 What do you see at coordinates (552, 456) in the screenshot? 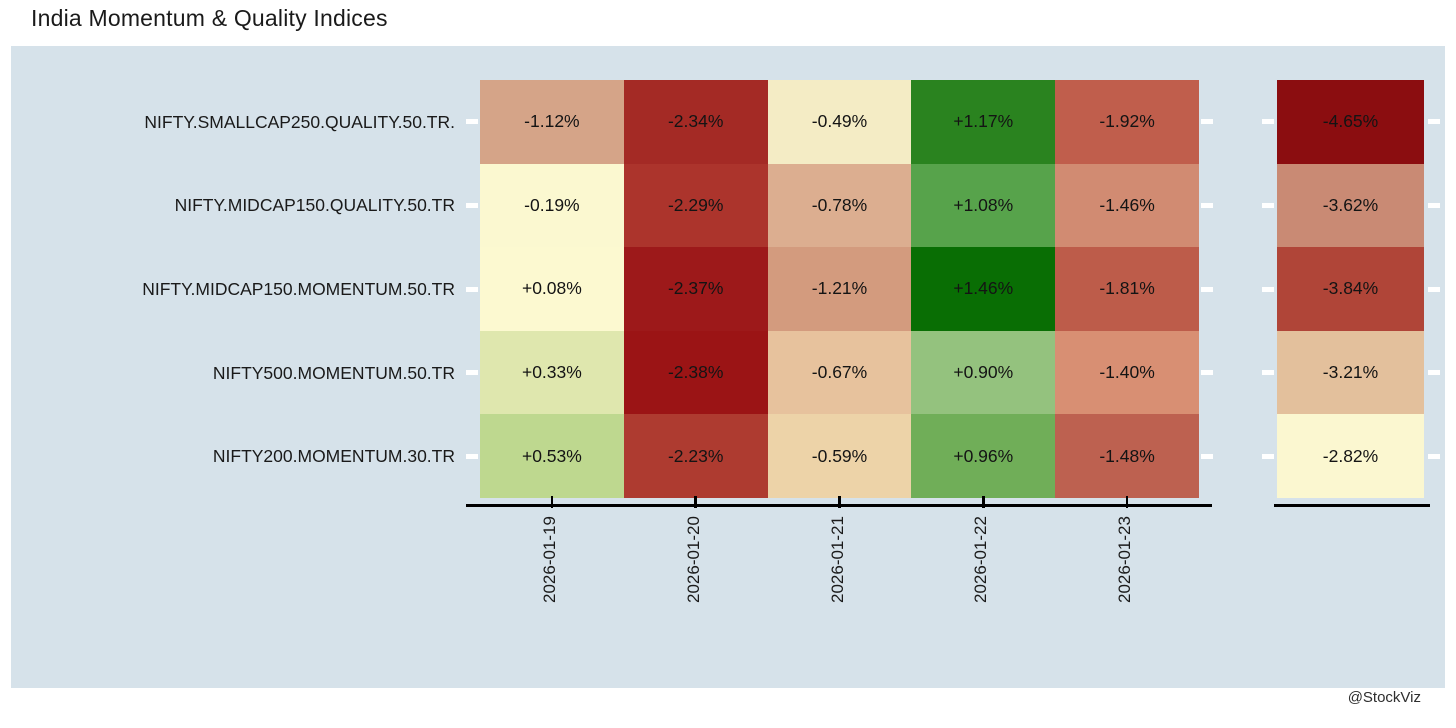
I see `heatmap-cell: +0.53%` at bounding box center [552, 456].